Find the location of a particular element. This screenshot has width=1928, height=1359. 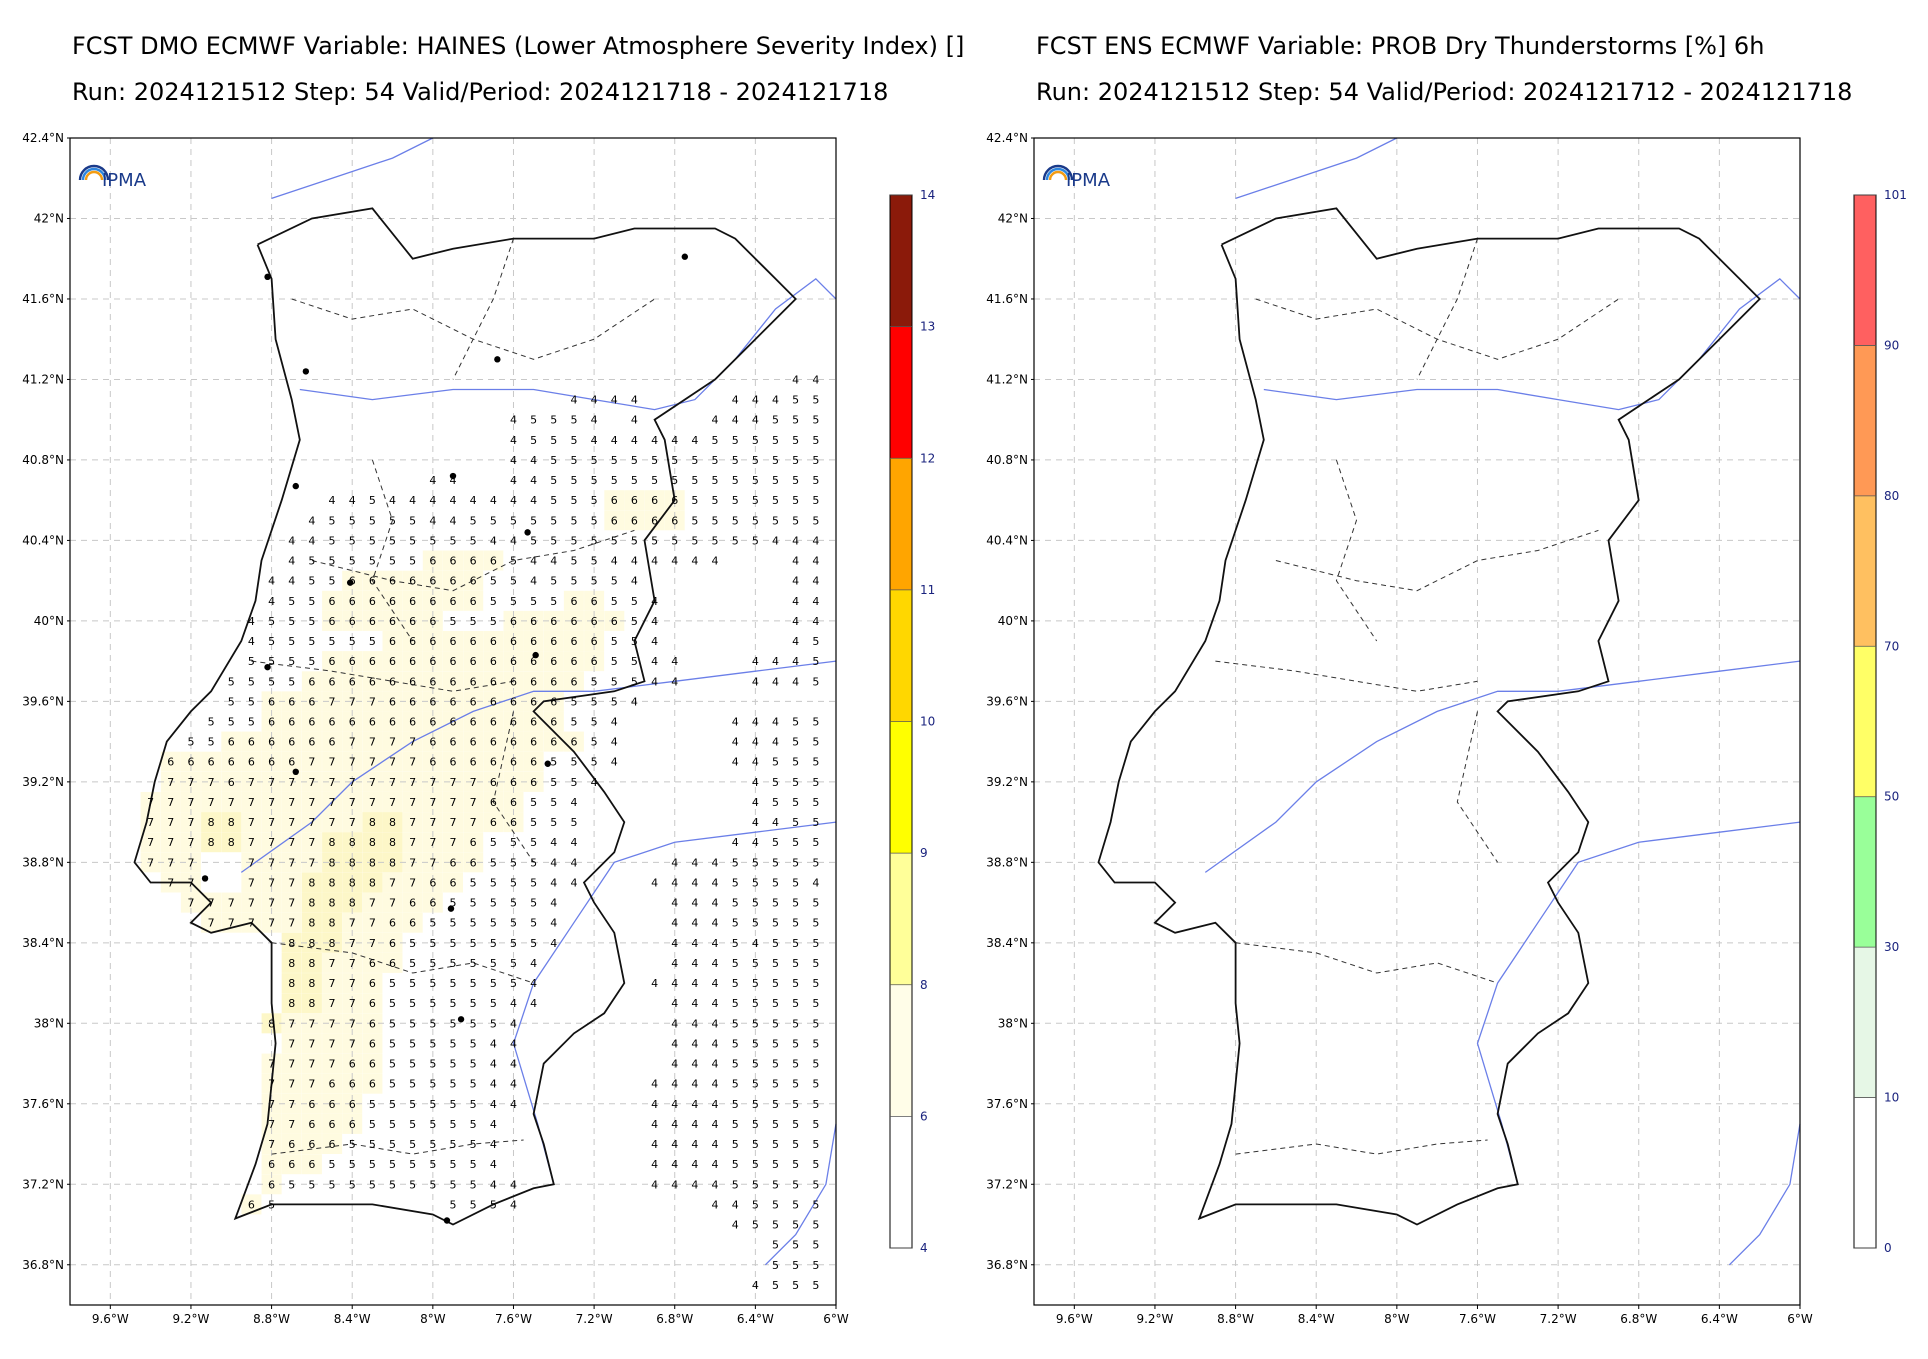

river-line is located at coordinates (674, 1003).